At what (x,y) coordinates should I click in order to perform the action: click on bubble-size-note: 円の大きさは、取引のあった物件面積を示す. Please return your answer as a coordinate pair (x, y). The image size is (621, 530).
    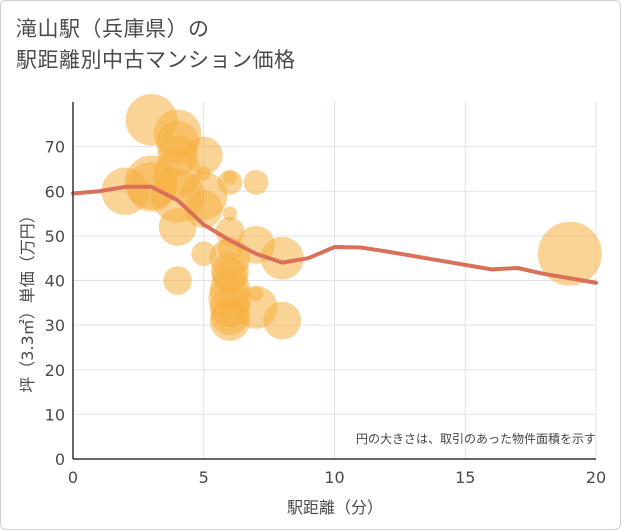
    Looking at the image, I should click on (476, 438).